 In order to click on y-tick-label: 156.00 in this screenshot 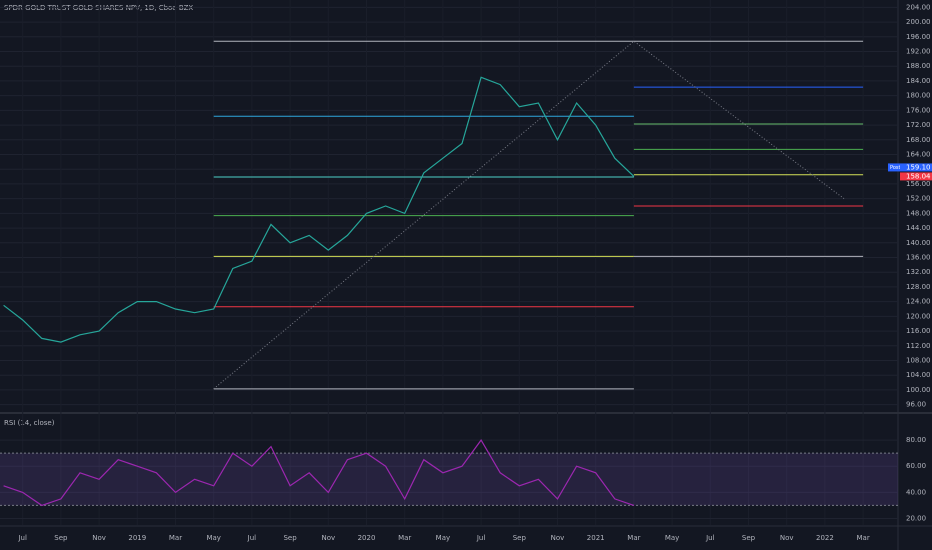, I will do `click(918, 184)`.